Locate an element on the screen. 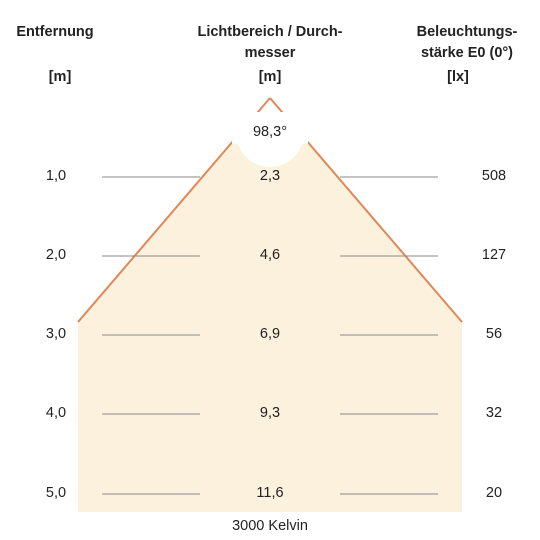  distance-value: 2,0 is located at coordinates (56, 255).